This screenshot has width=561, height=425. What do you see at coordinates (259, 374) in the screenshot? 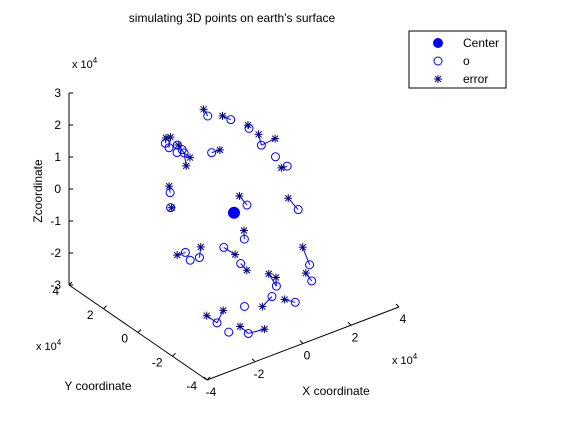
I see `x-tick-label: -2` at bounding box center [259, 374].